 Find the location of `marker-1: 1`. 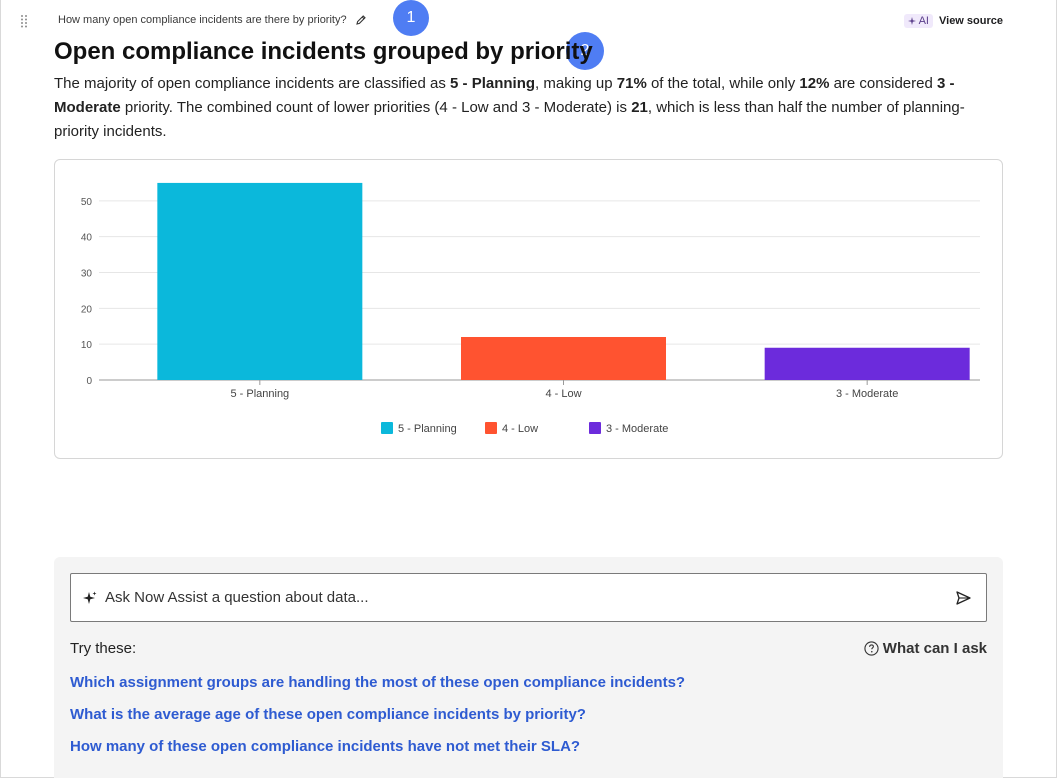

marker-1: 1 is located at coordinates (411, 18).